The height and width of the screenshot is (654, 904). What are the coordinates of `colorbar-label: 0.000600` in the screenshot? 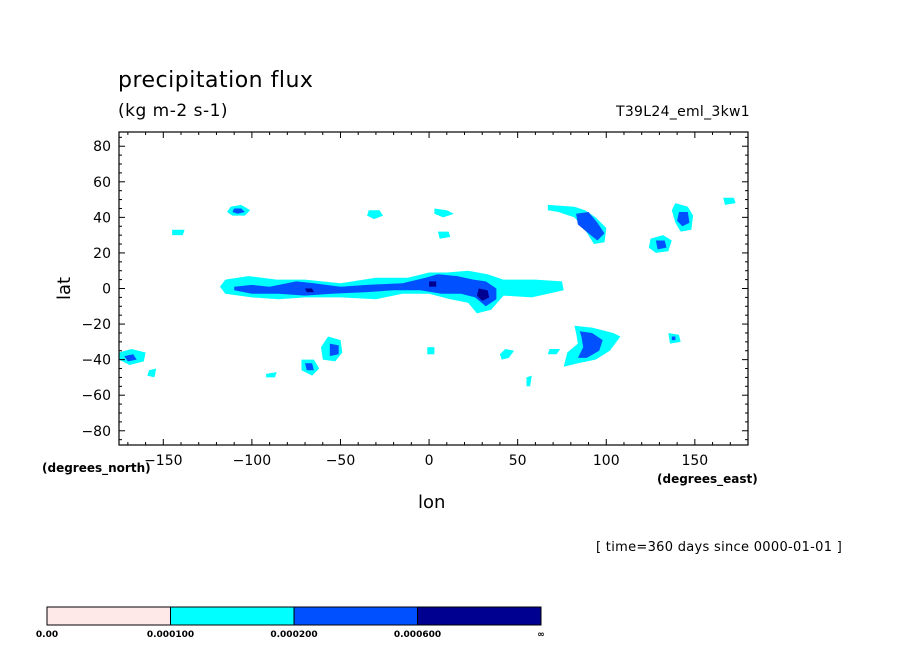 It's located at (417, 635).